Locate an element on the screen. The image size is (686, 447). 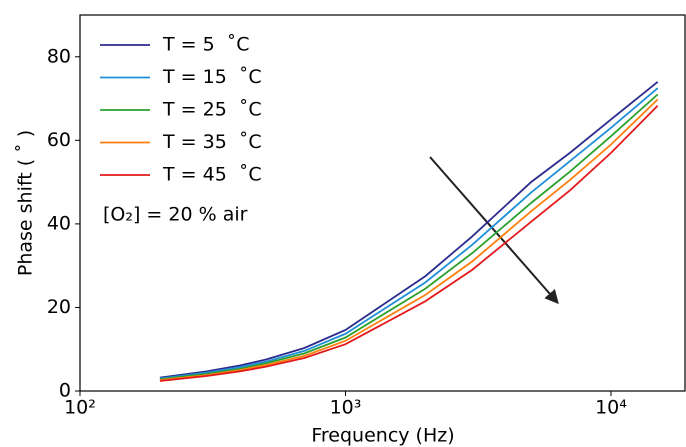
legend-label: T = 35 ˚C is located at coordinates (212, 142).